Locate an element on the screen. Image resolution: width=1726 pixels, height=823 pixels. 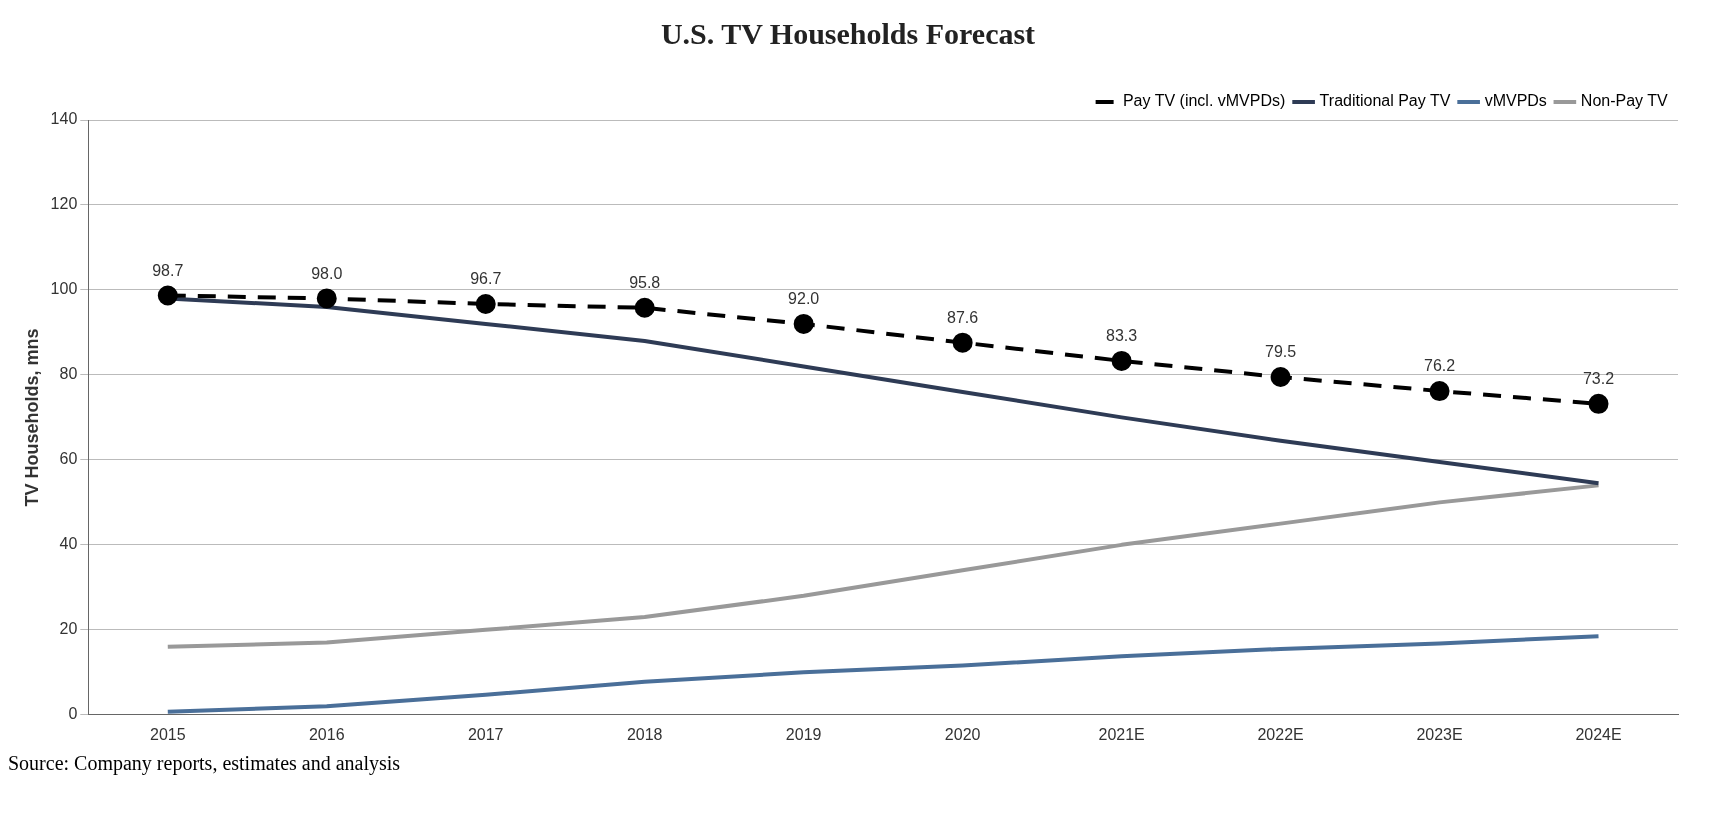
source-note: Source: Company reports, estimates and analysis is located at coordinates (205, 763).